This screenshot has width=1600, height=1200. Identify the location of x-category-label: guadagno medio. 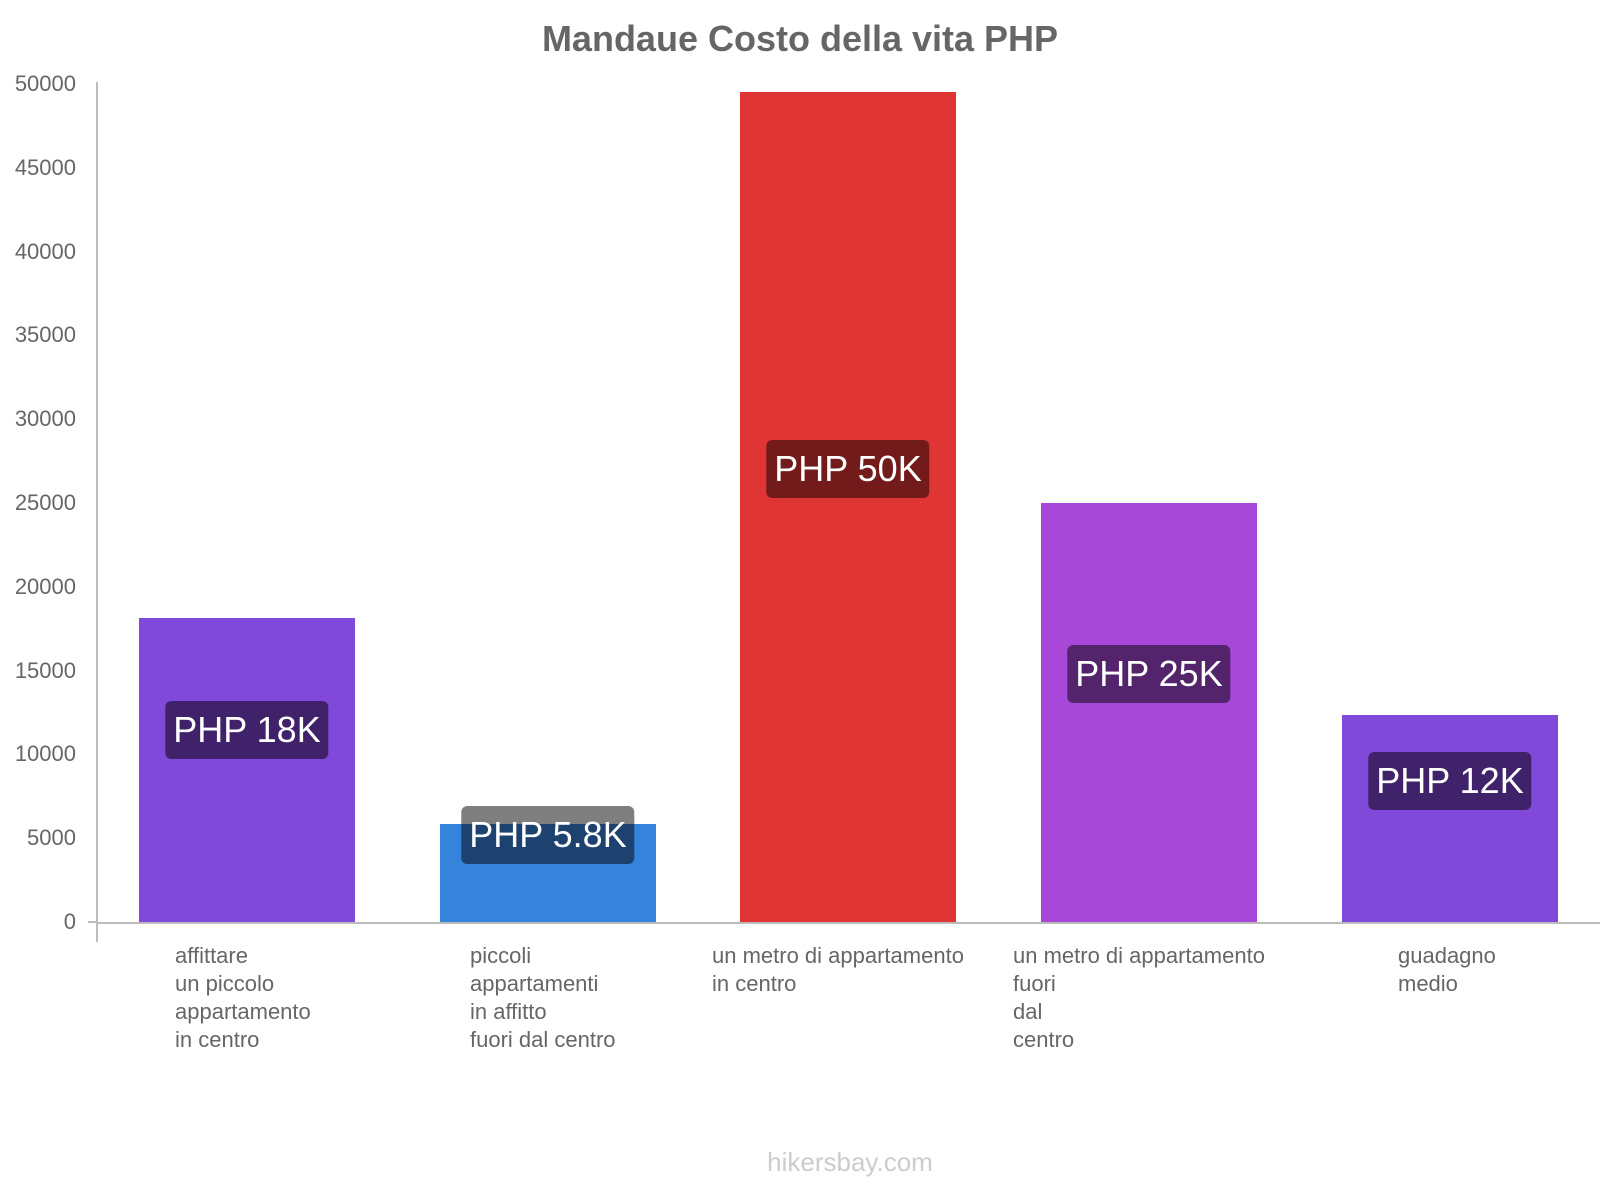
(1447, 969).